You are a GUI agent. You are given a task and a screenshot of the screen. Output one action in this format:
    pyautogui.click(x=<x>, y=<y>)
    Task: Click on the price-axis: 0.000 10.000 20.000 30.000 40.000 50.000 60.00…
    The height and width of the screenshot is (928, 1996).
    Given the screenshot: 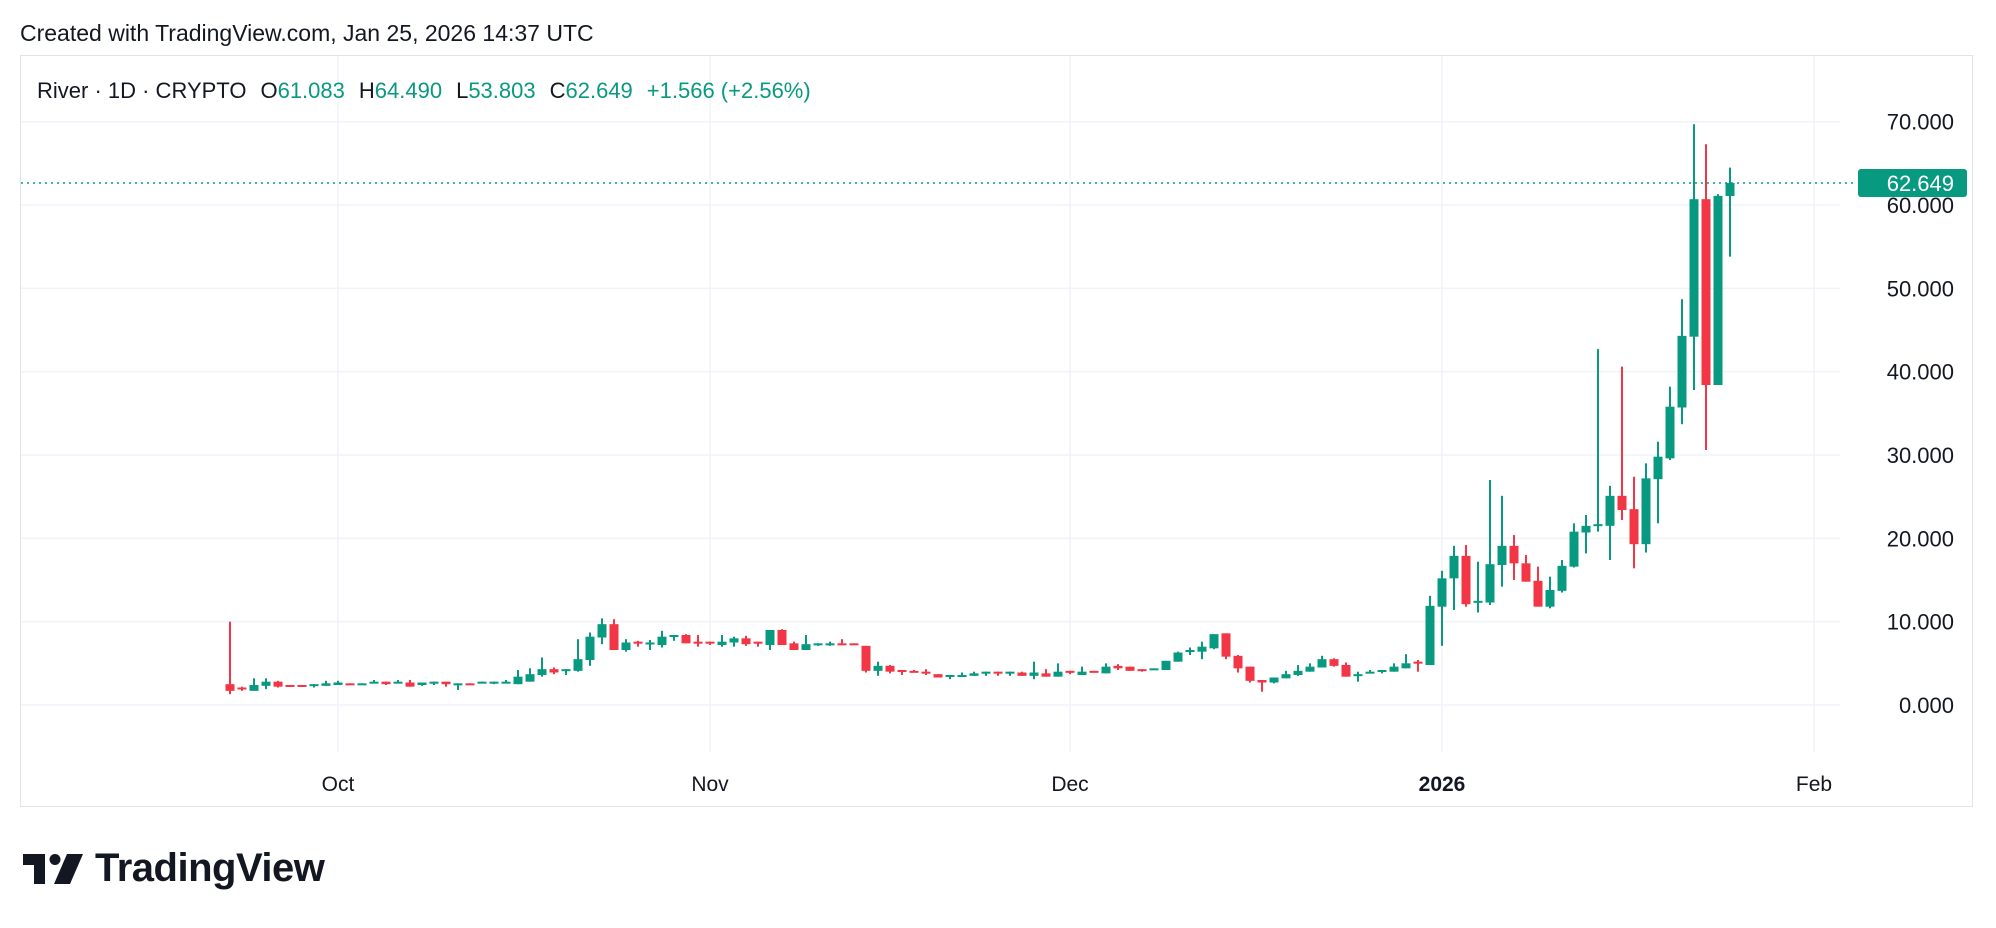 What is the action you would take?
    pyautogui.click(x=1920, y=414)
    